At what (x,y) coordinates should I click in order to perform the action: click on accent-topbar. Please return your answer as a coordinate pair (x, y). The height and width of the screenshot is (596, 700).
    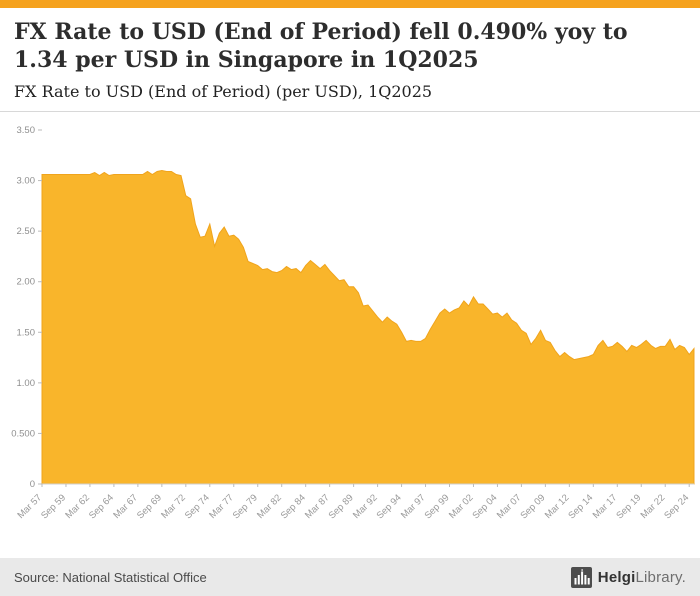
    Looking at the image, I should click on (350, 4).